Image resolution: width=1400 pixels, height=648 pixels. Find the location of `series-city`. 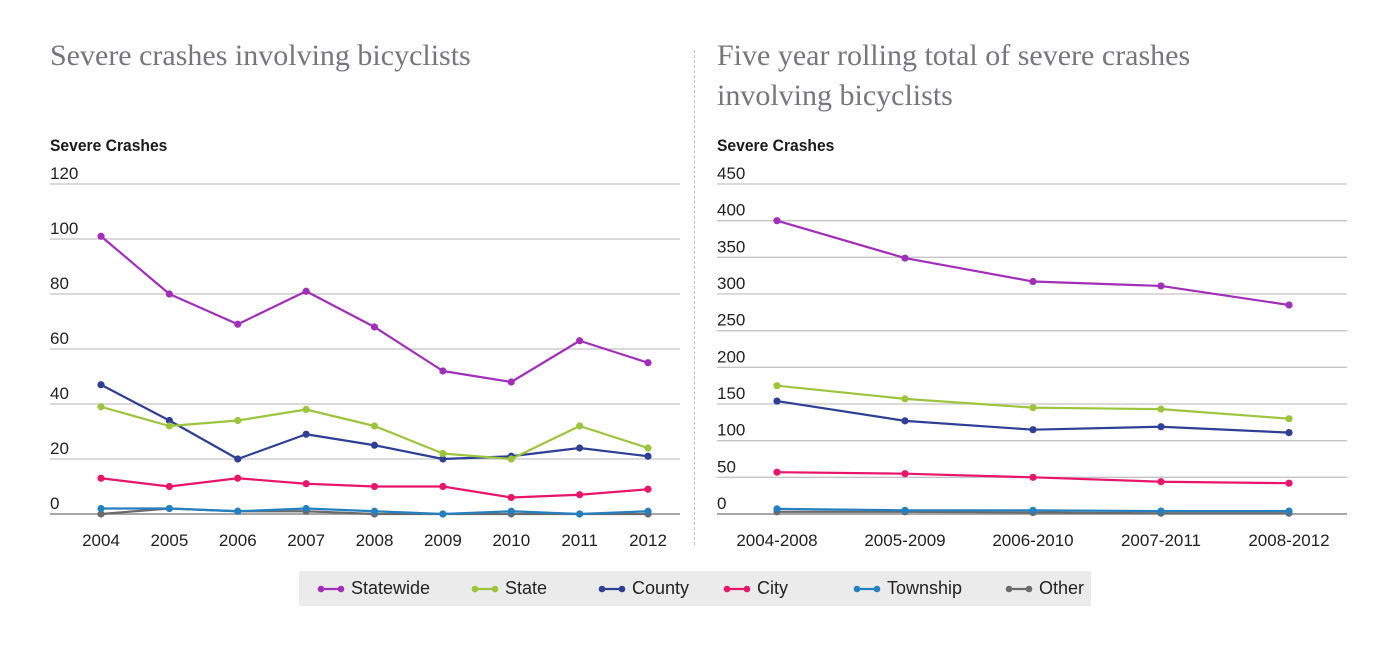

series-city is located at coordinates (1033, 477).